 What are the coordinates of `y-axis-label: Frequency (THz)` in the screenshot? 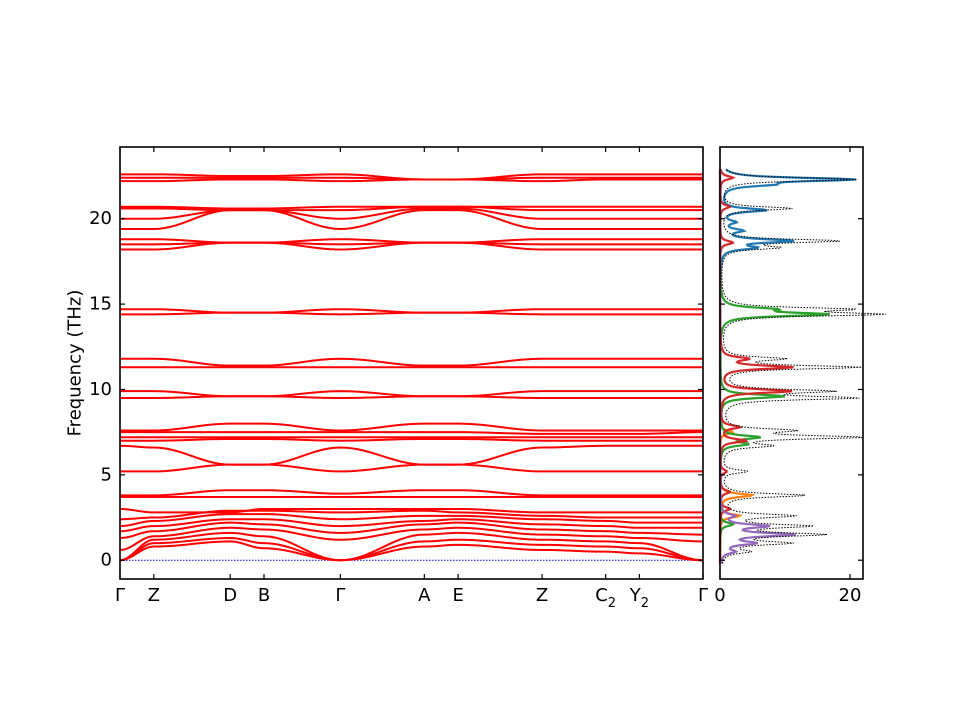 It's located at (75, 363).